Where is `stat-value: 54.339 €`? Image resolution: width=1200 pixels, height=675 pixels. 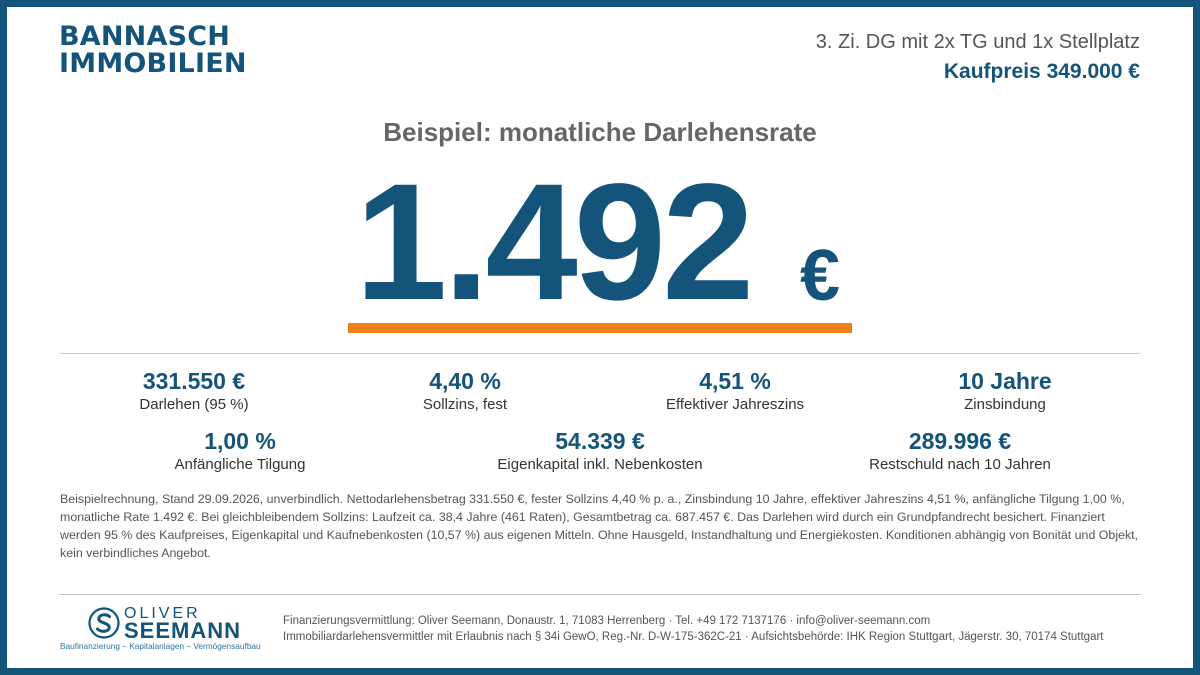 stat-value: 54.339 € is located at coordinates (600, 441).